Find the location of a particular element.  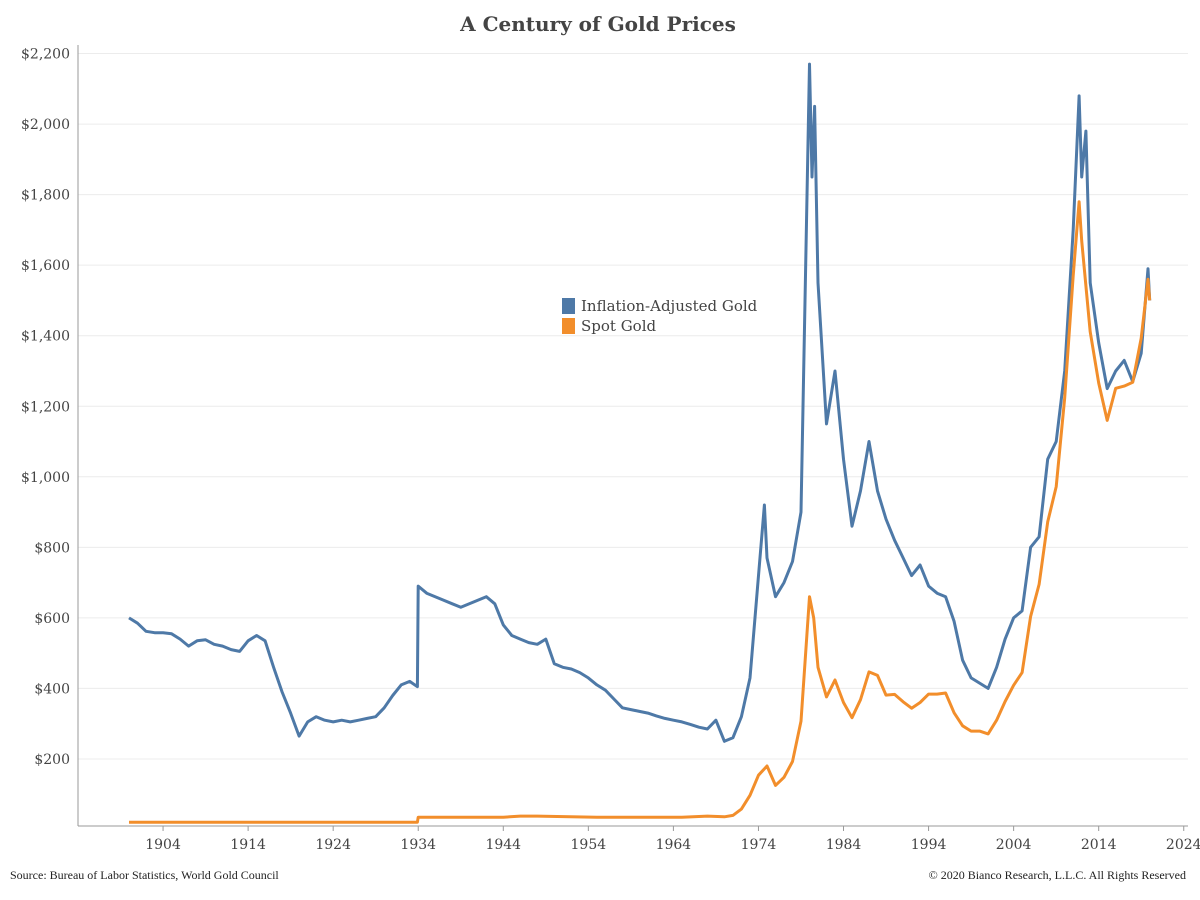

x-tick-label: 1924 is located at coordinates (333, 845).